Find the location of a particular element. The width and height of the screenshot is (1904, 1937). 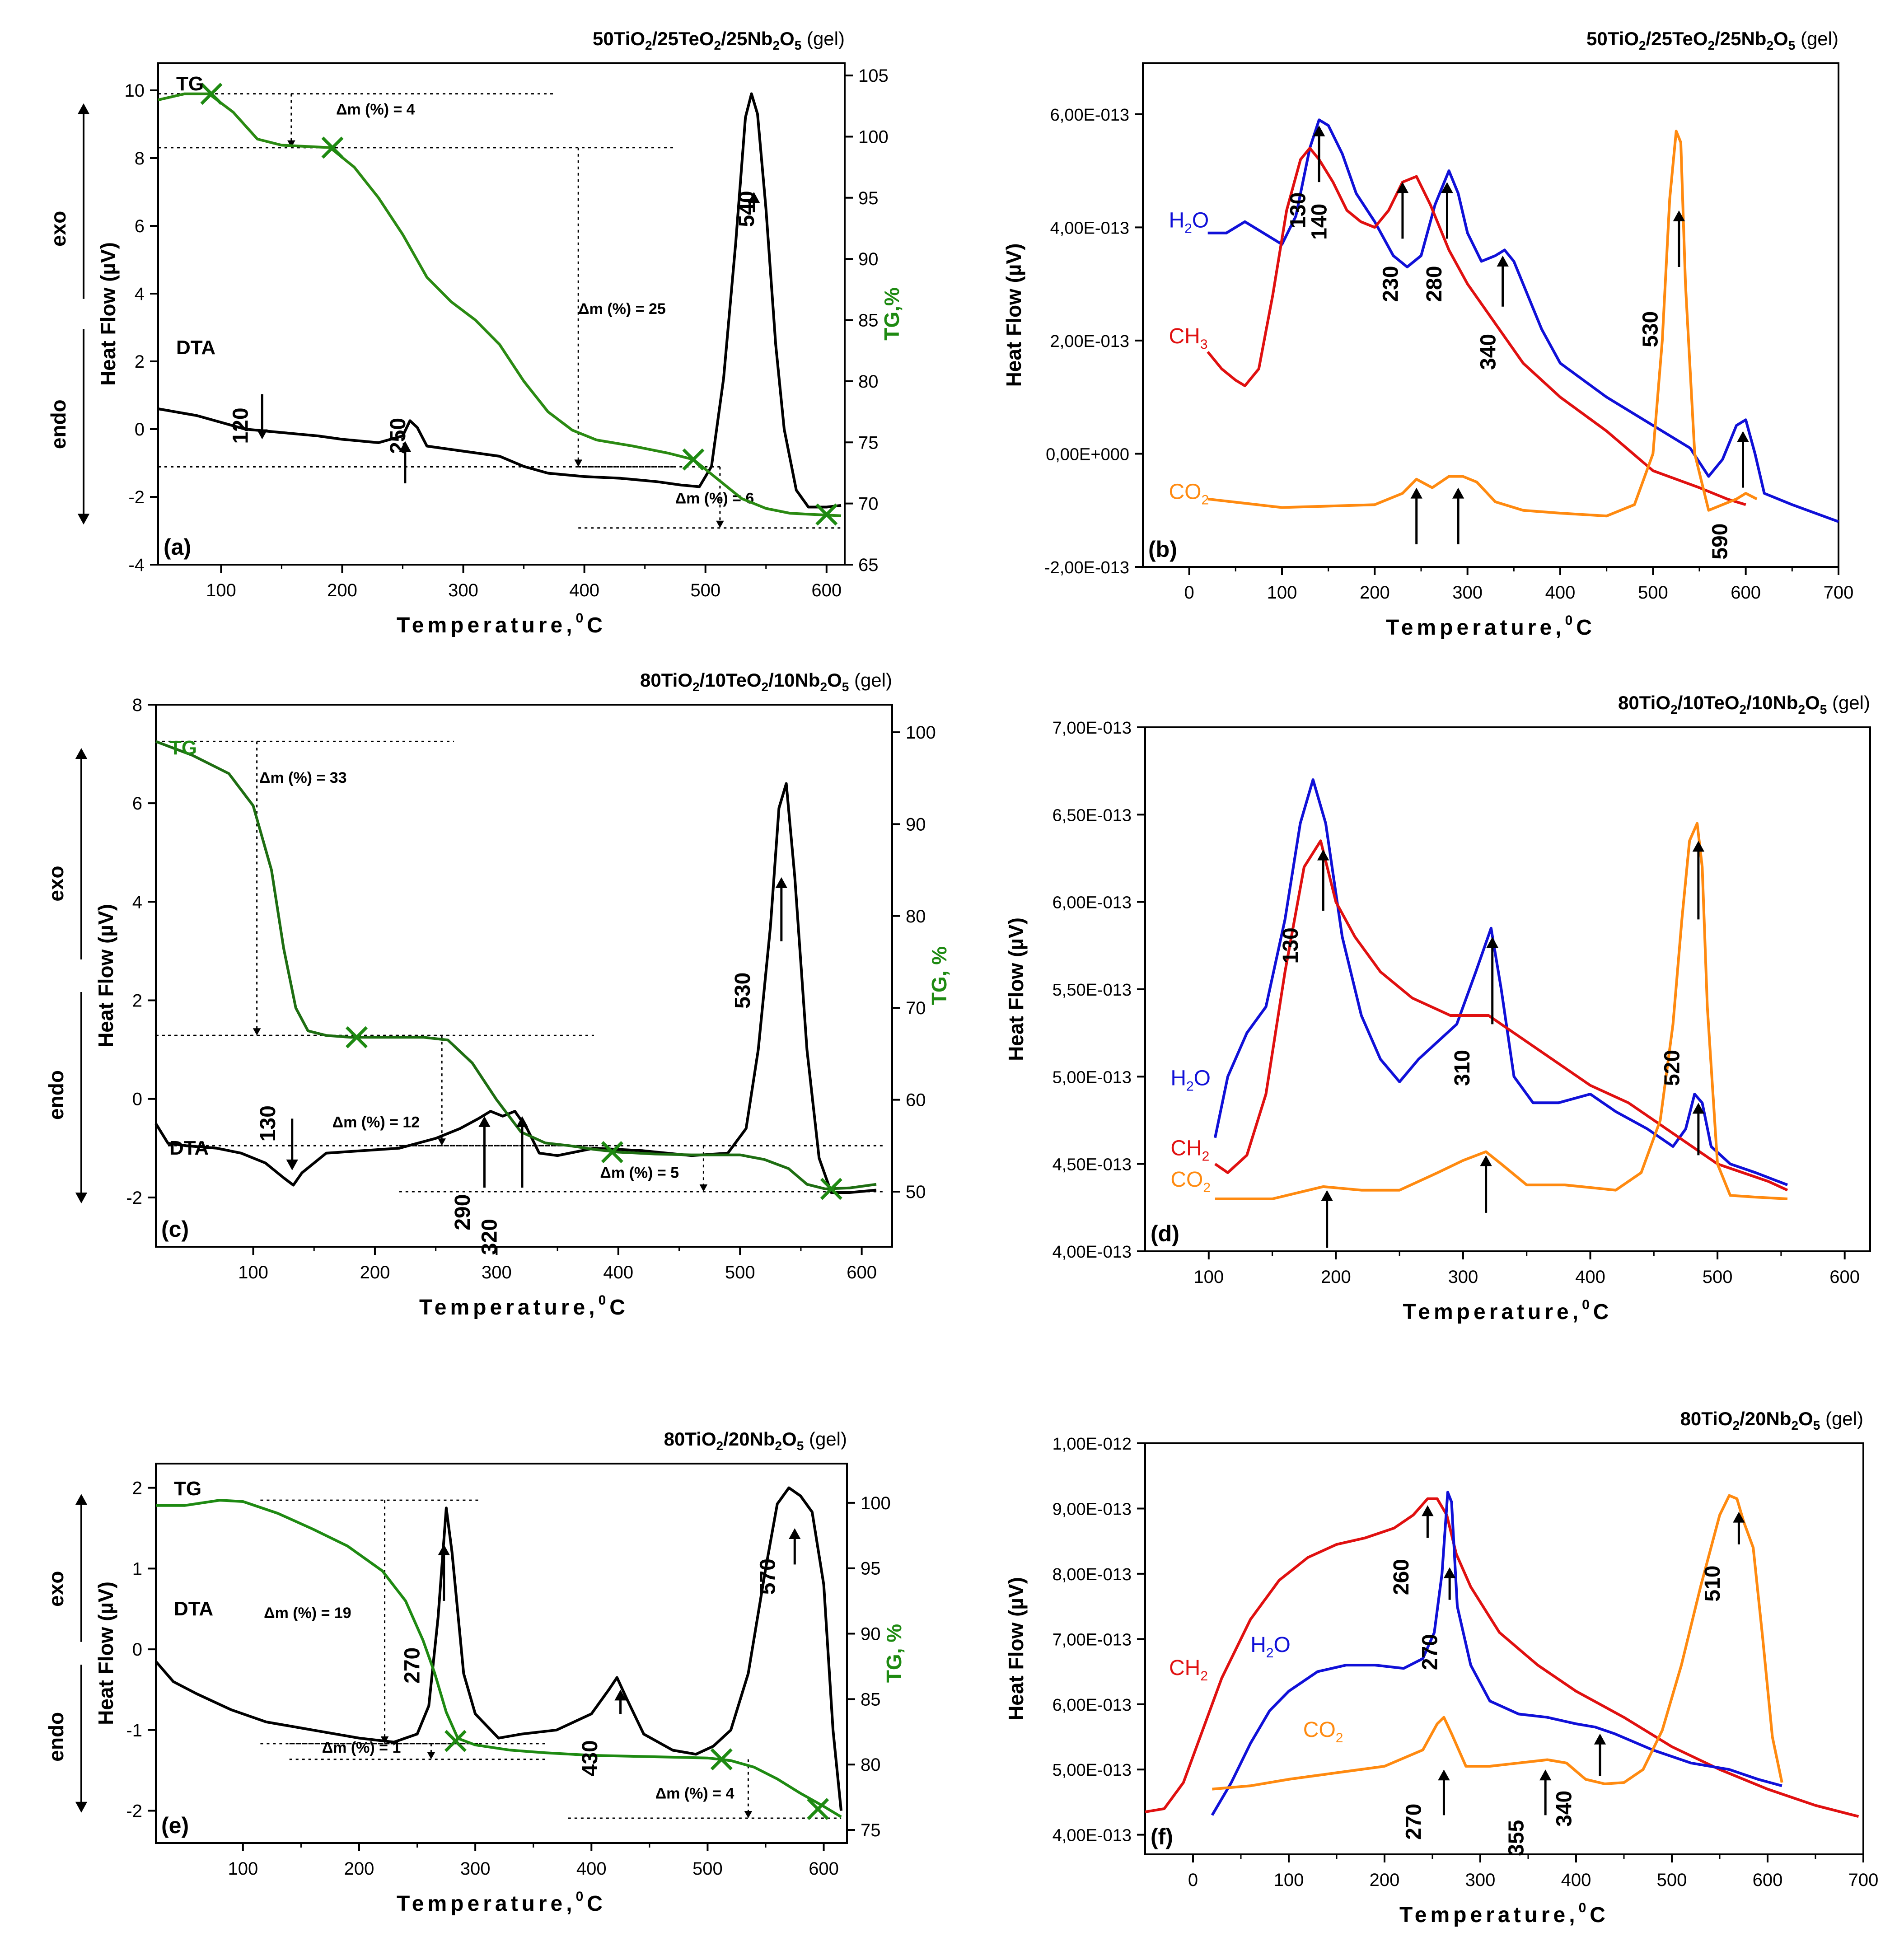

series-label: CH2 is located at coordinates (1189, 1150).